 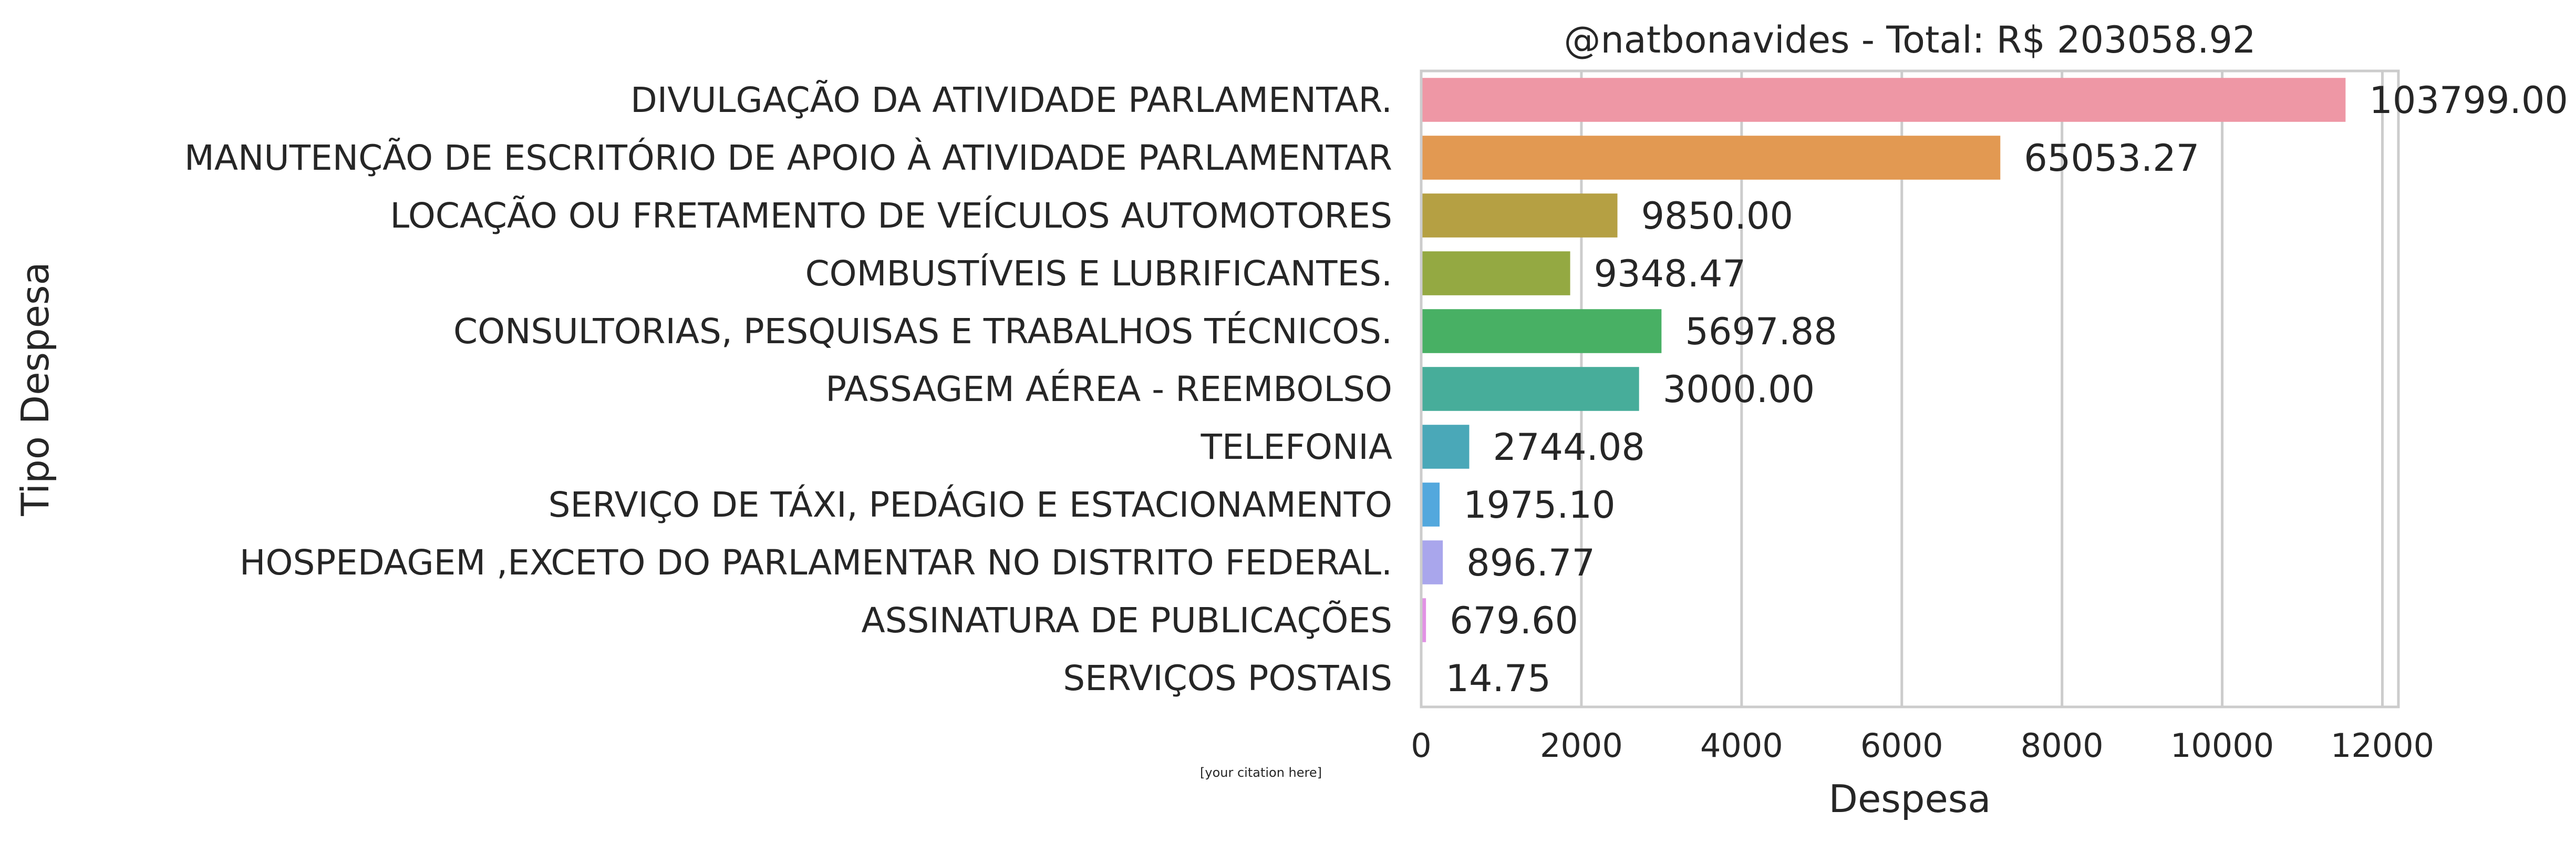 I want to click on value-label: 2744.08, so click(x=1568, y=447).